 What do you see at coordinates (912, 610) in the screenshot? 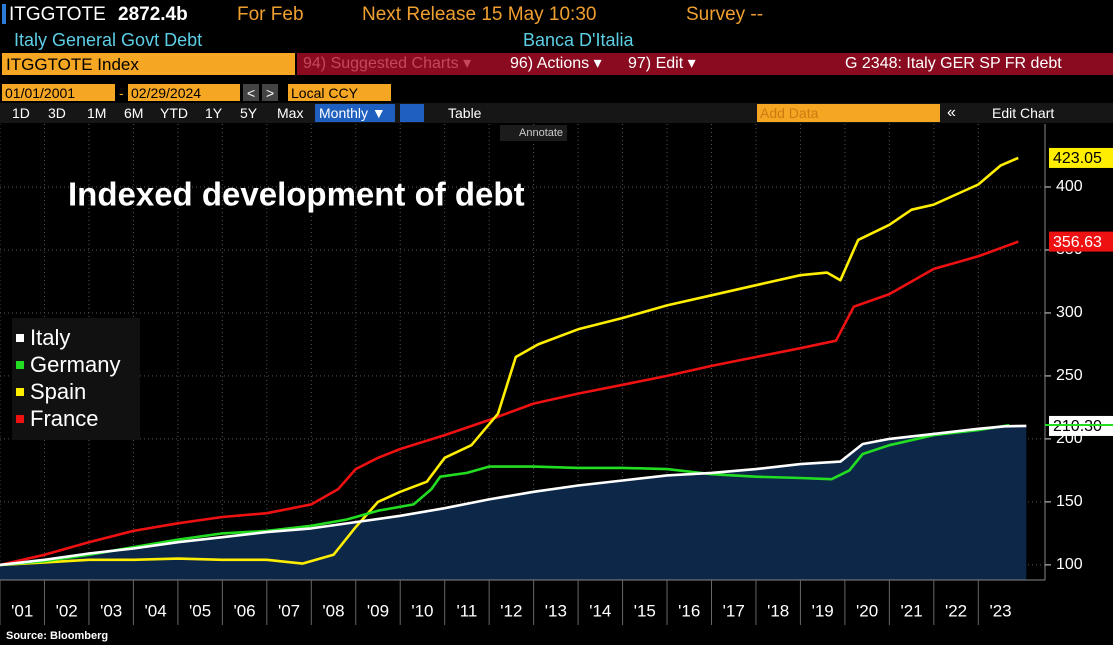
I see `x-tick-label: '21` at bounding box center [912, 610].